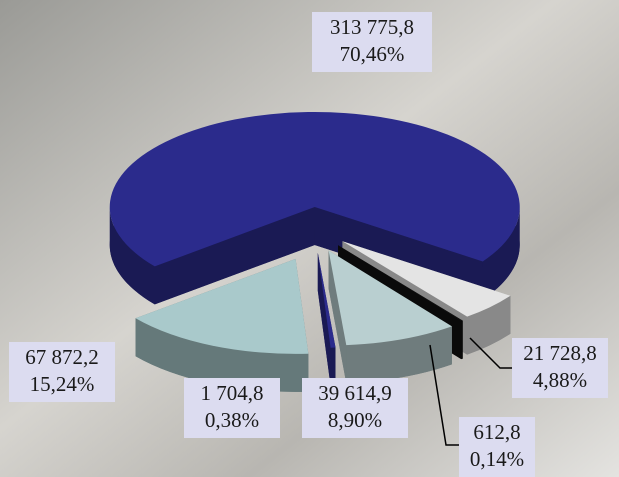 Image resolution: width=619 pixels, height=477 pixels. Describe the element at coordinates (560, 353) in the screenshot. I see `value-label: 21 728,8` at that location.